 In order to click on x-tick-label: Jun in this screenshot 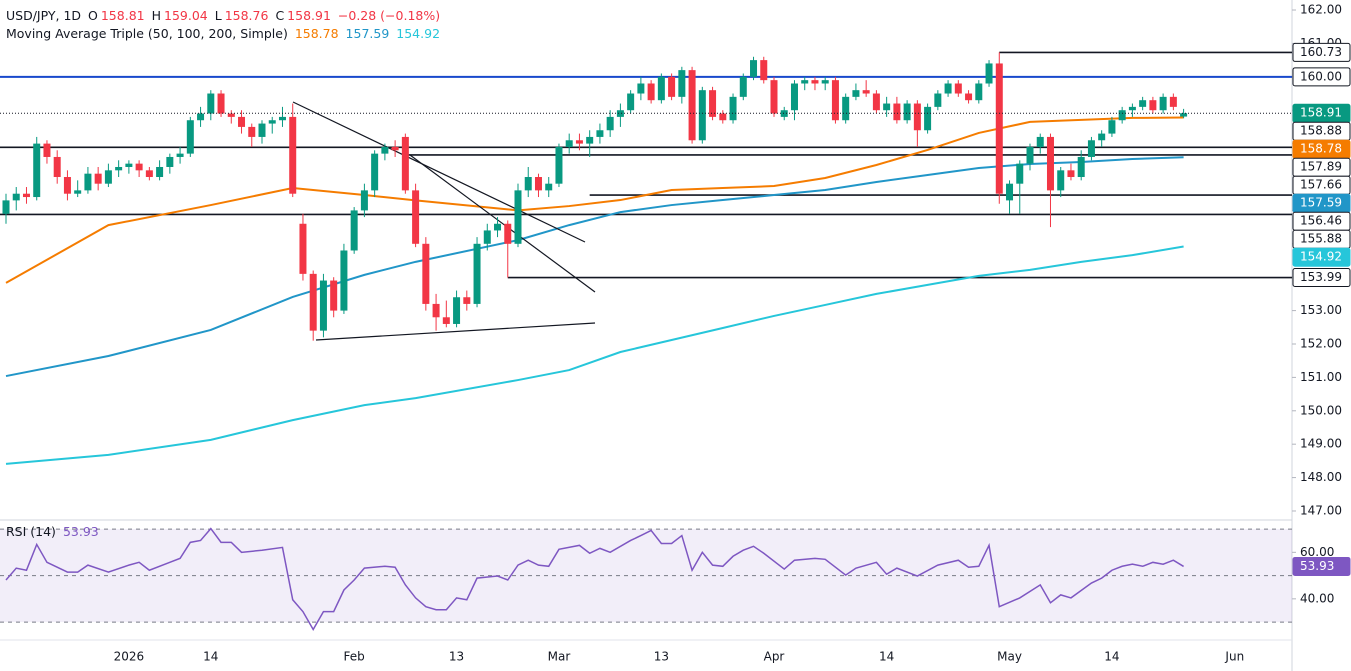, I will do `click(1234, 657)`.